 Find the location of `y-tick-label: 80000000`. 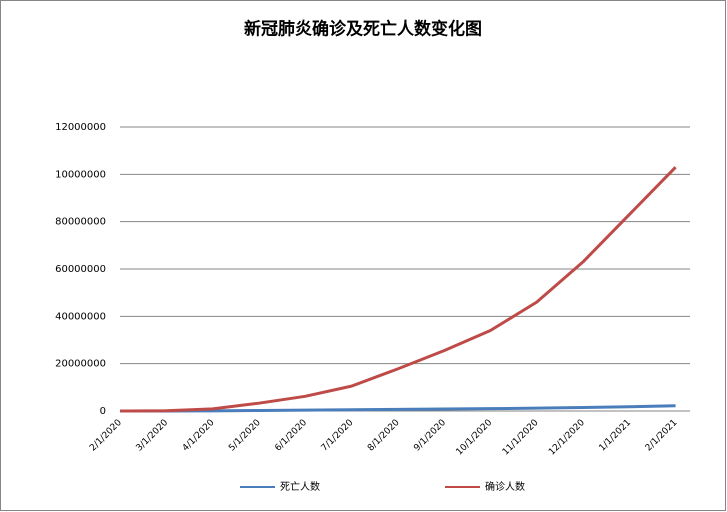

y-tick-label: 80000000 is located at coordinates (80, 222).